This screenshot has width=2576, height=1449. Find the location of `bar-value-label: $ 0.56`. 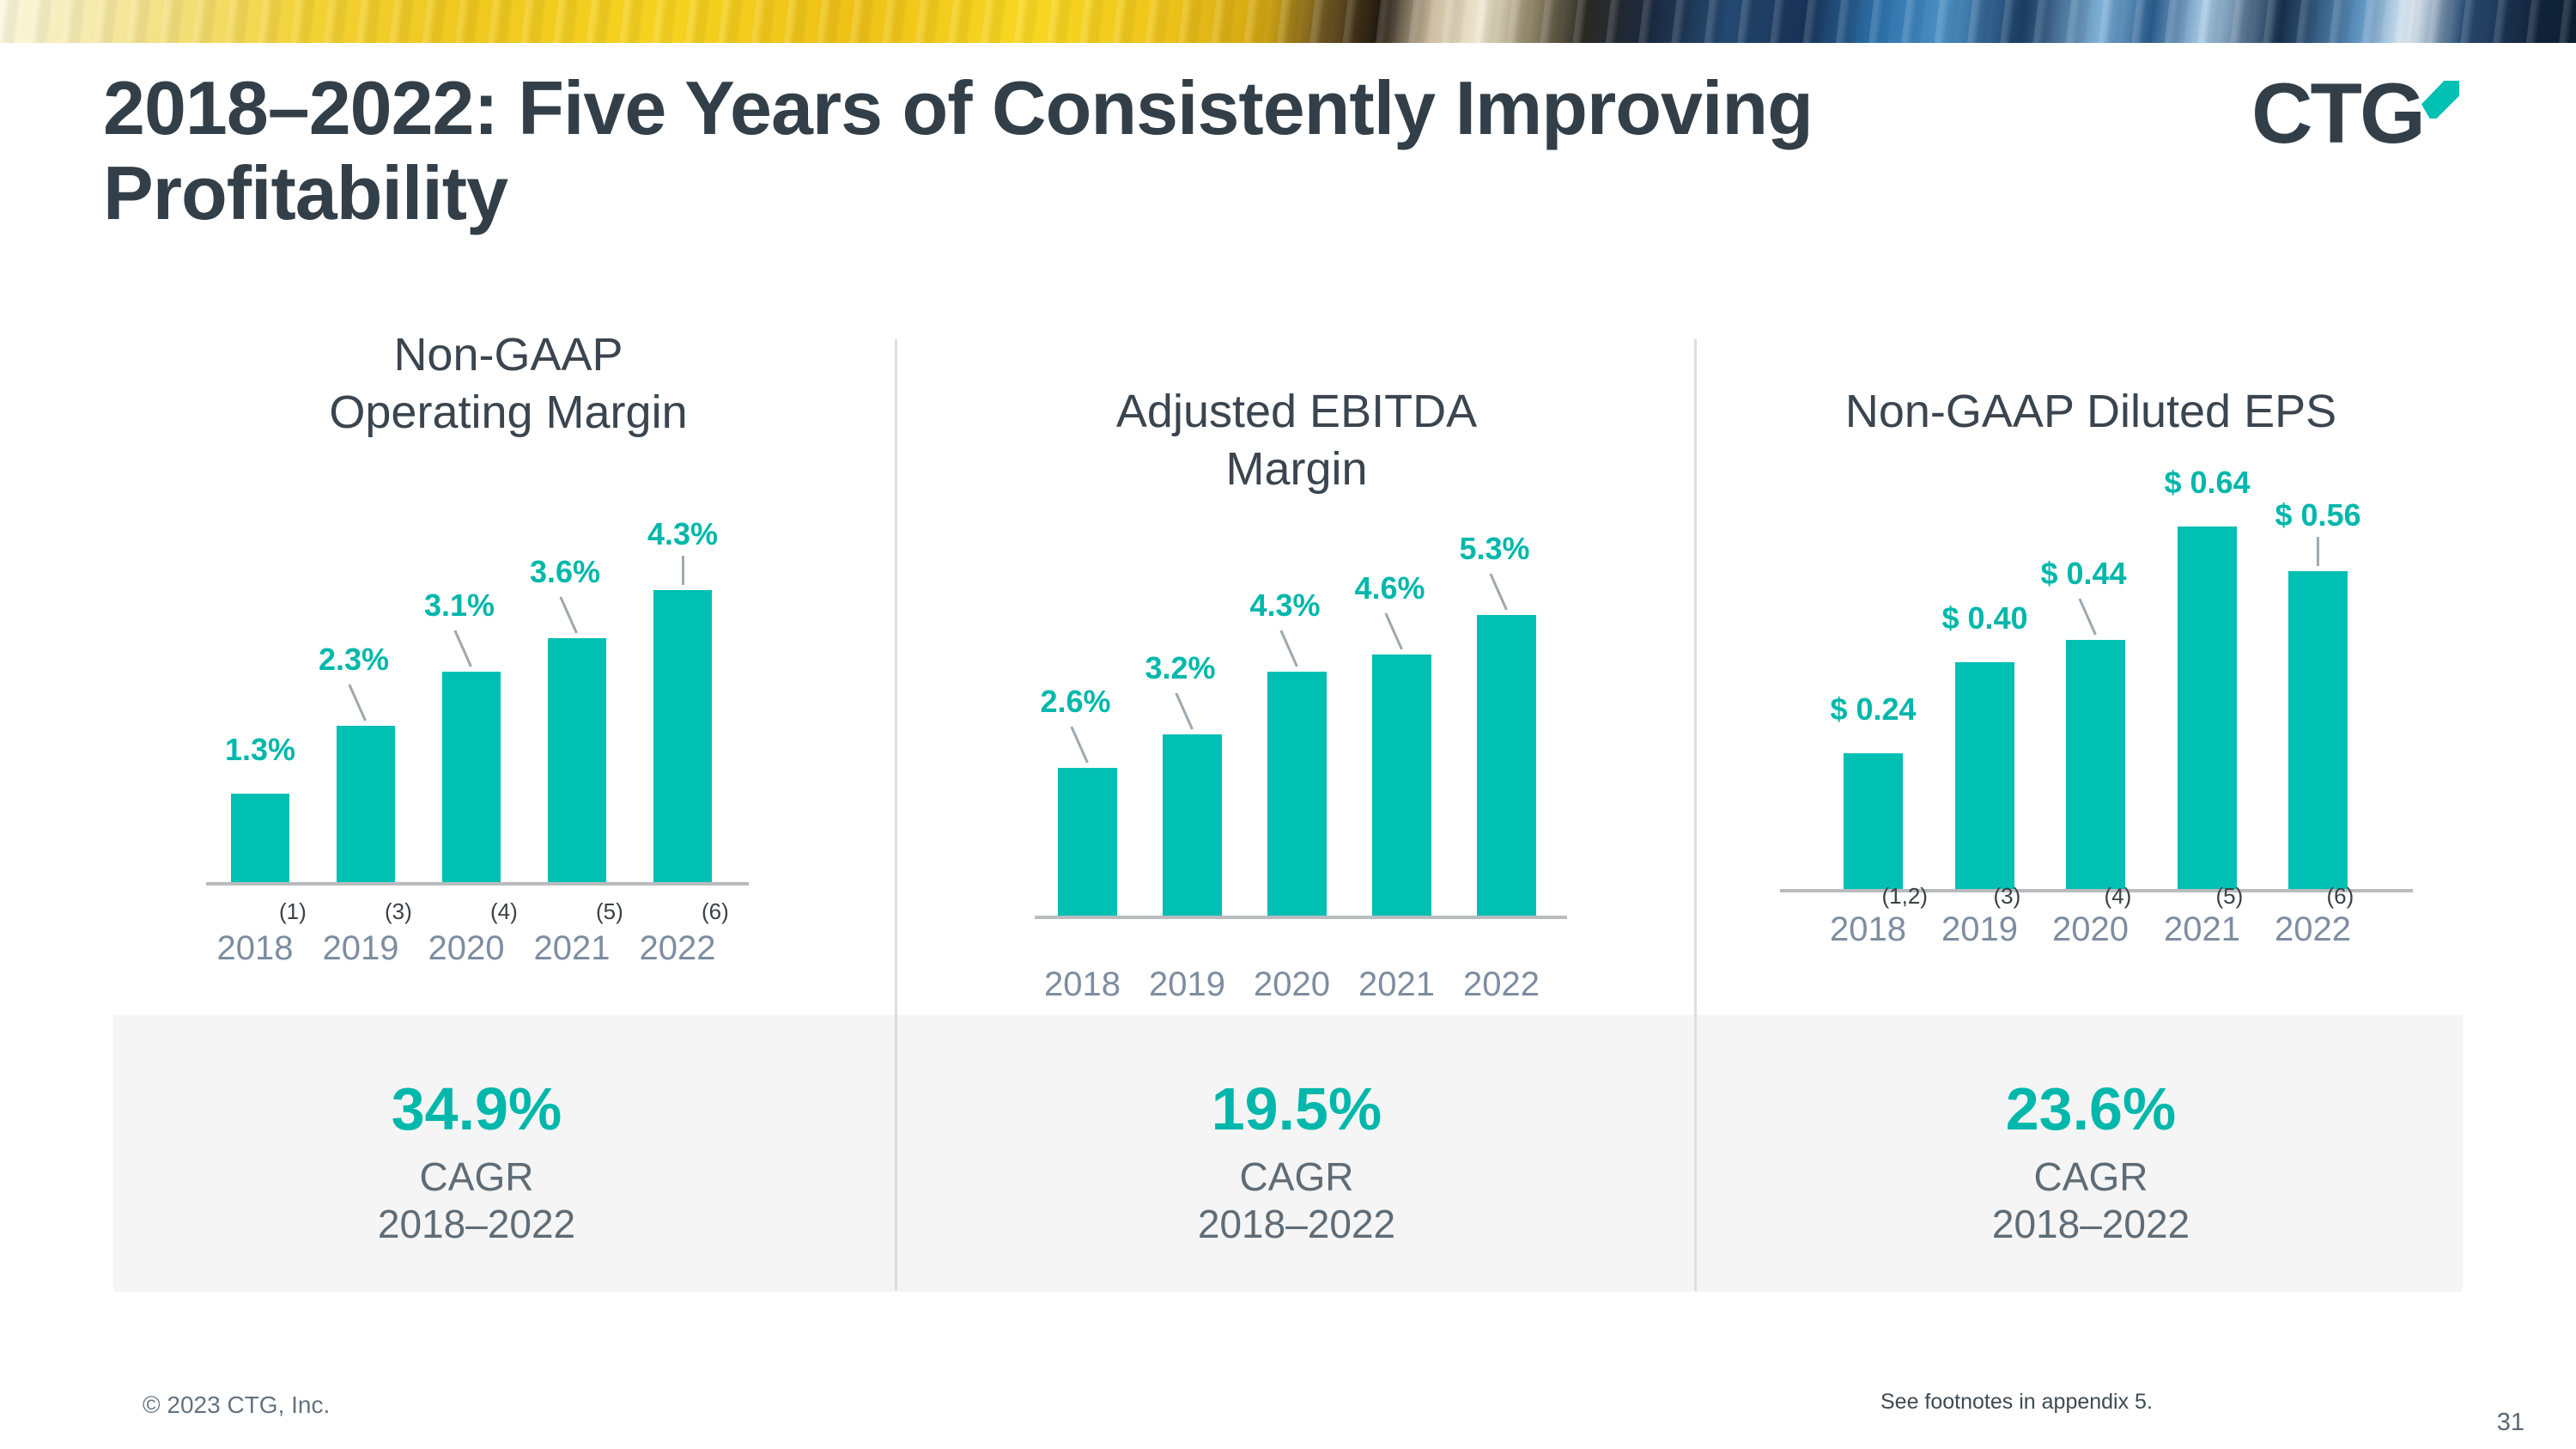

bar-value-label: $ 0.56 is located at coordinates (2318, 515).